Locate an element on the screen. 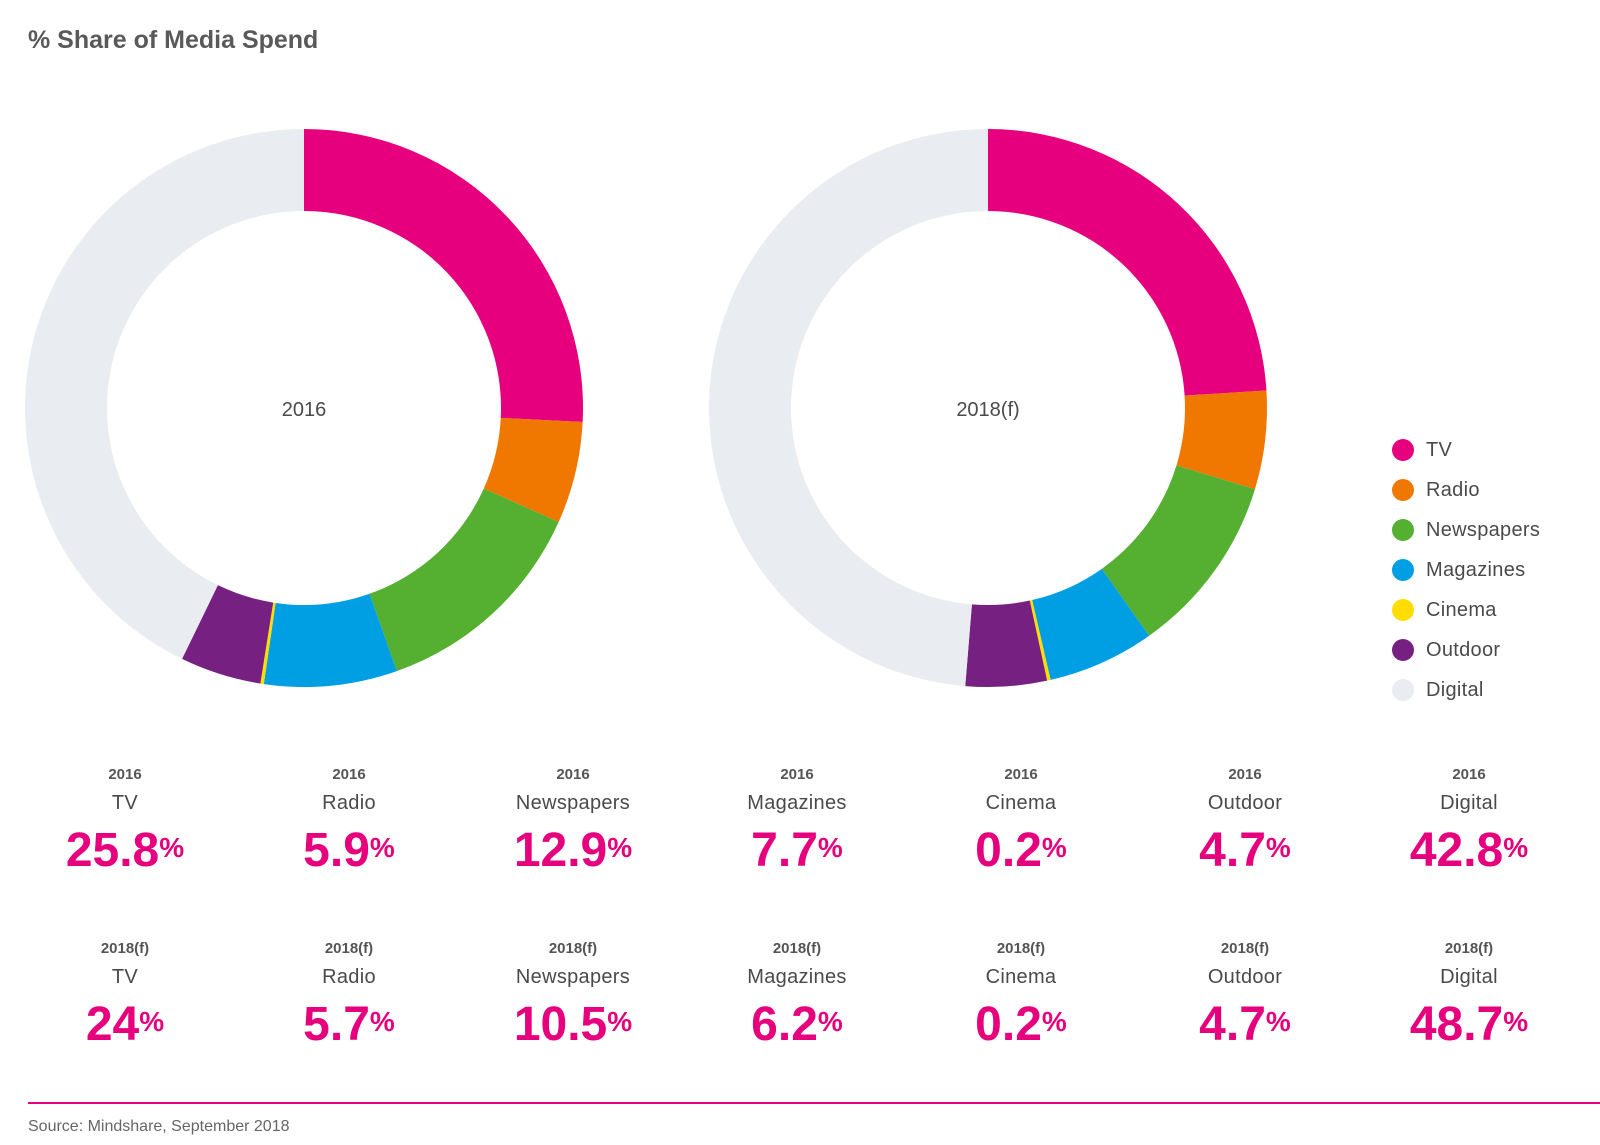 This screenshot has width=1600, height=1145. legend-item-magazines: Magazines is located at coordinates (1466, 570).